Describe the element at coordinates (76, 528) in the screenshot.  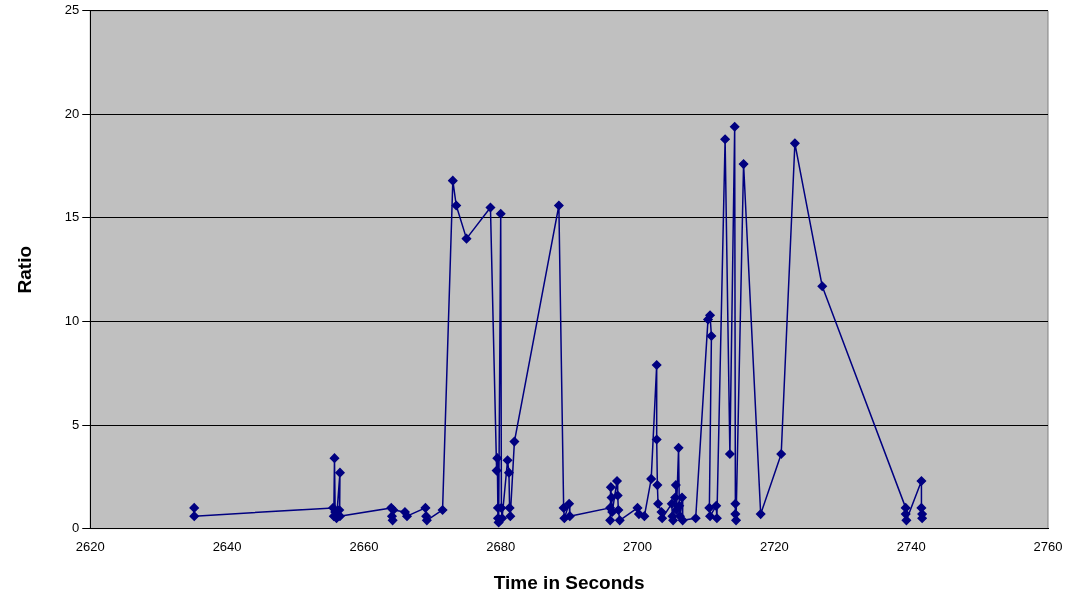
I see `y-tick-label: 0` at that location.